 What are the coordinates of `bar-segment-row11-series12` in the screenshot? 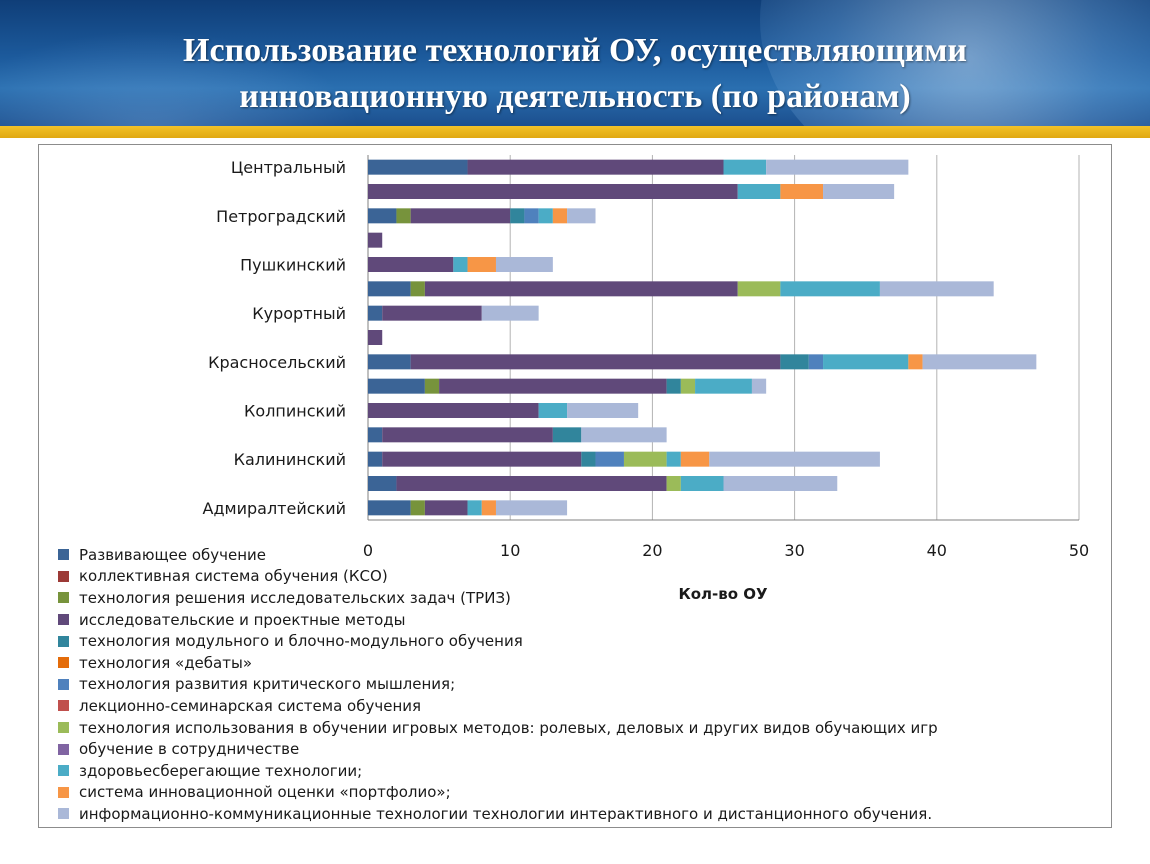 It's located at (624, 435).